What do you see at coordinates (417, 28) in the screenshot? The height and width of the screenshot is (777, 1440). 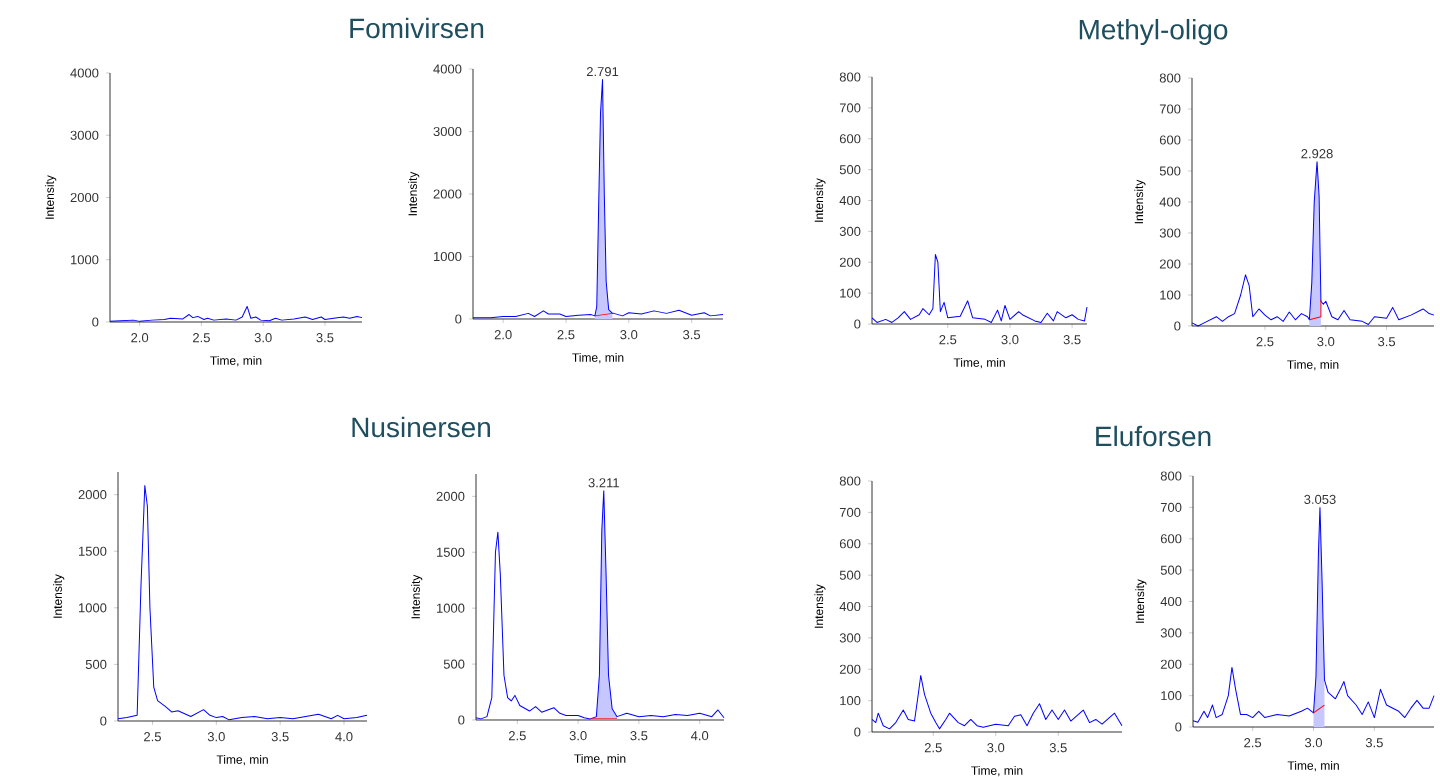 I see `chart-title: Fomivirsen` at bounding box center [417, 28].